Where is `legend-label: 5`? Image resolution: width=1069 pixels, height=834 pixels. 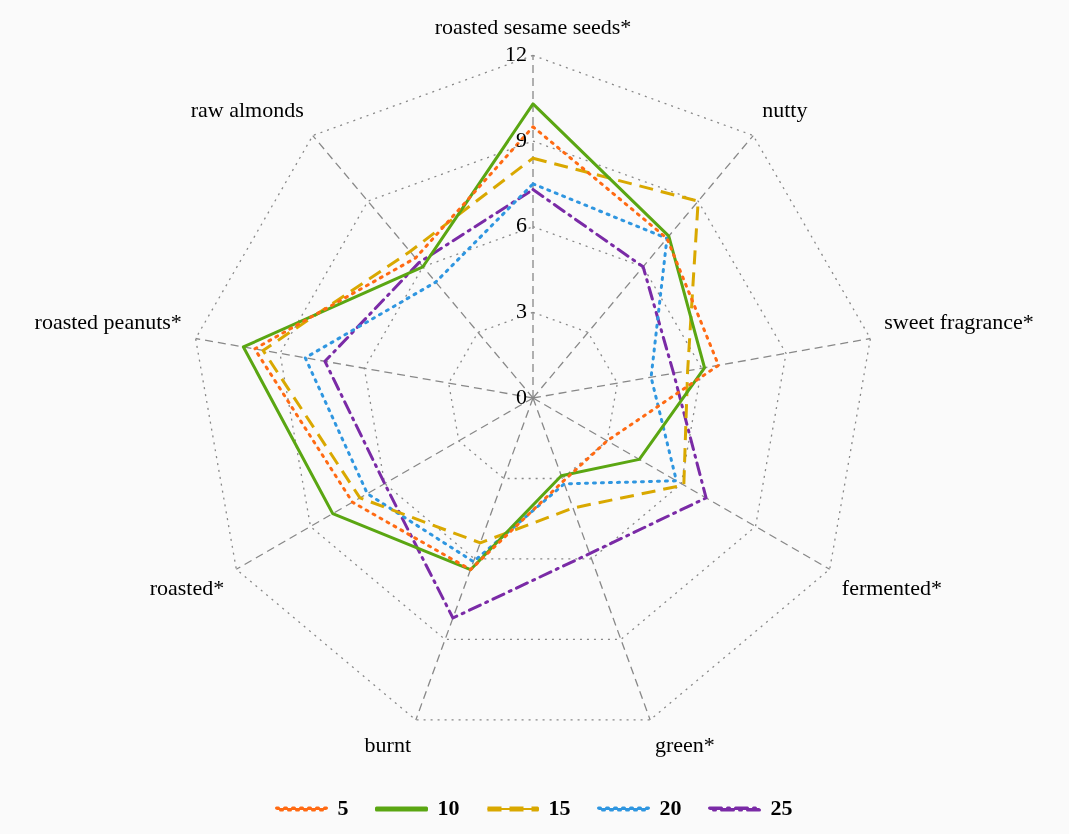 legend-label: 5 is located at coordinates (343, 807).